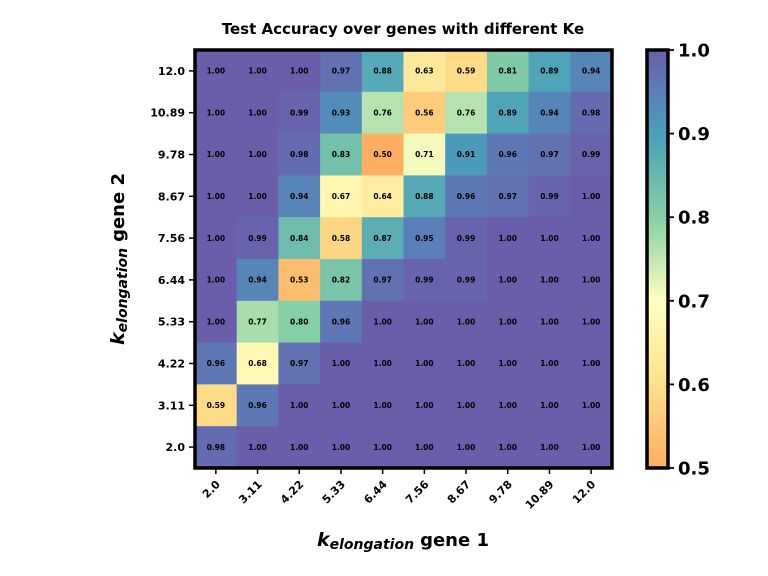 The height and width of the screenshot is (576, 768). I want to click on x-tick-label: 4.22, so click(292, 492).